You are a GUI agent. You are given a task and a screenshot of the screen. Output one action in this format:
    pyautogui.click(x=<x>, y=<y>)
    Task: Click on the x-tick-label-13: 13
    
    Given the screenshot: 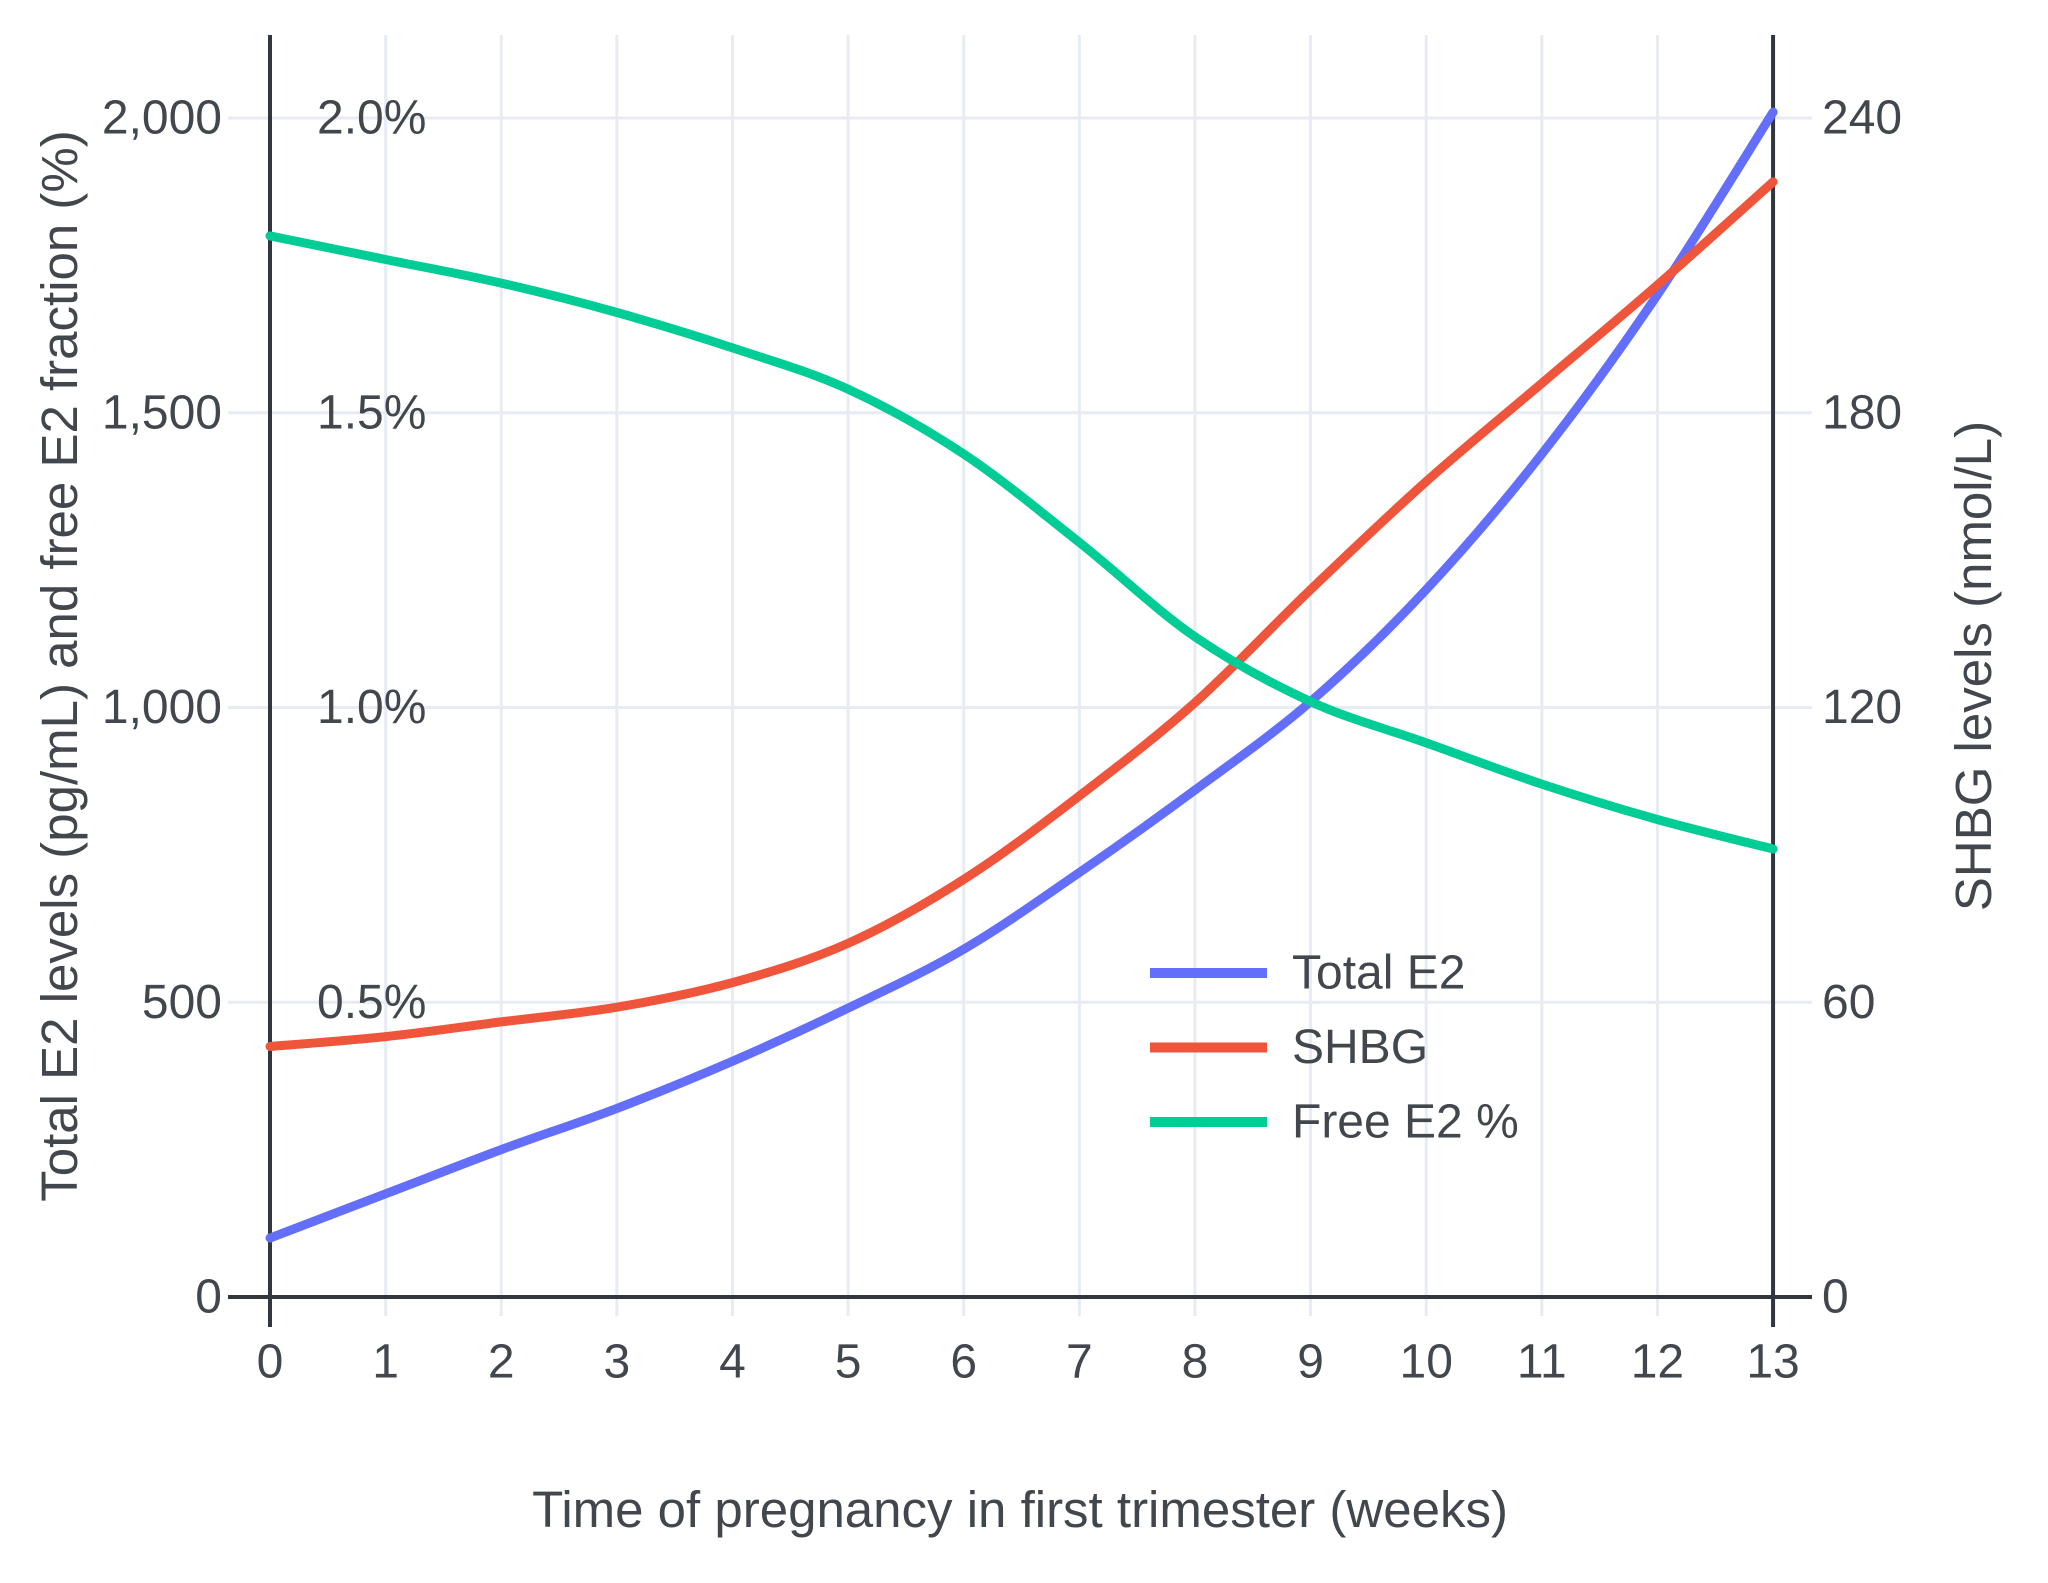 What is the action you would take?
    pyautogui.click(x=1772, y=1362)
    